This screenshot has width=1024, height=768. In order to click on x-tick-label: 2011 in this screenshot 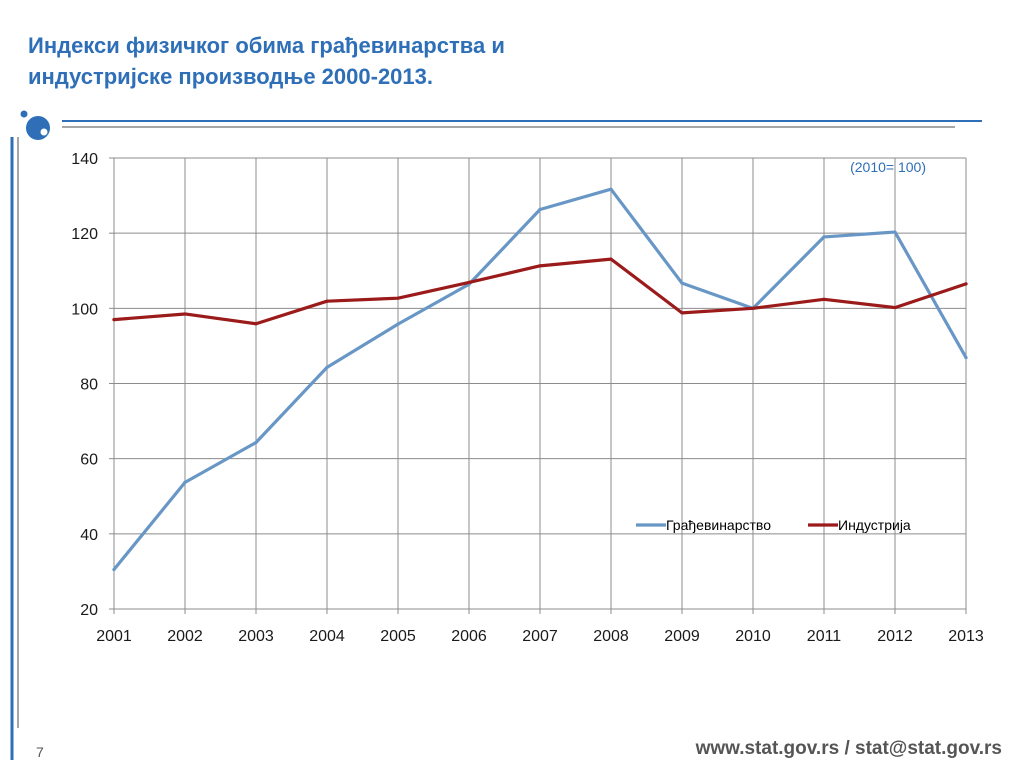, I will do `click(824, 636)`.